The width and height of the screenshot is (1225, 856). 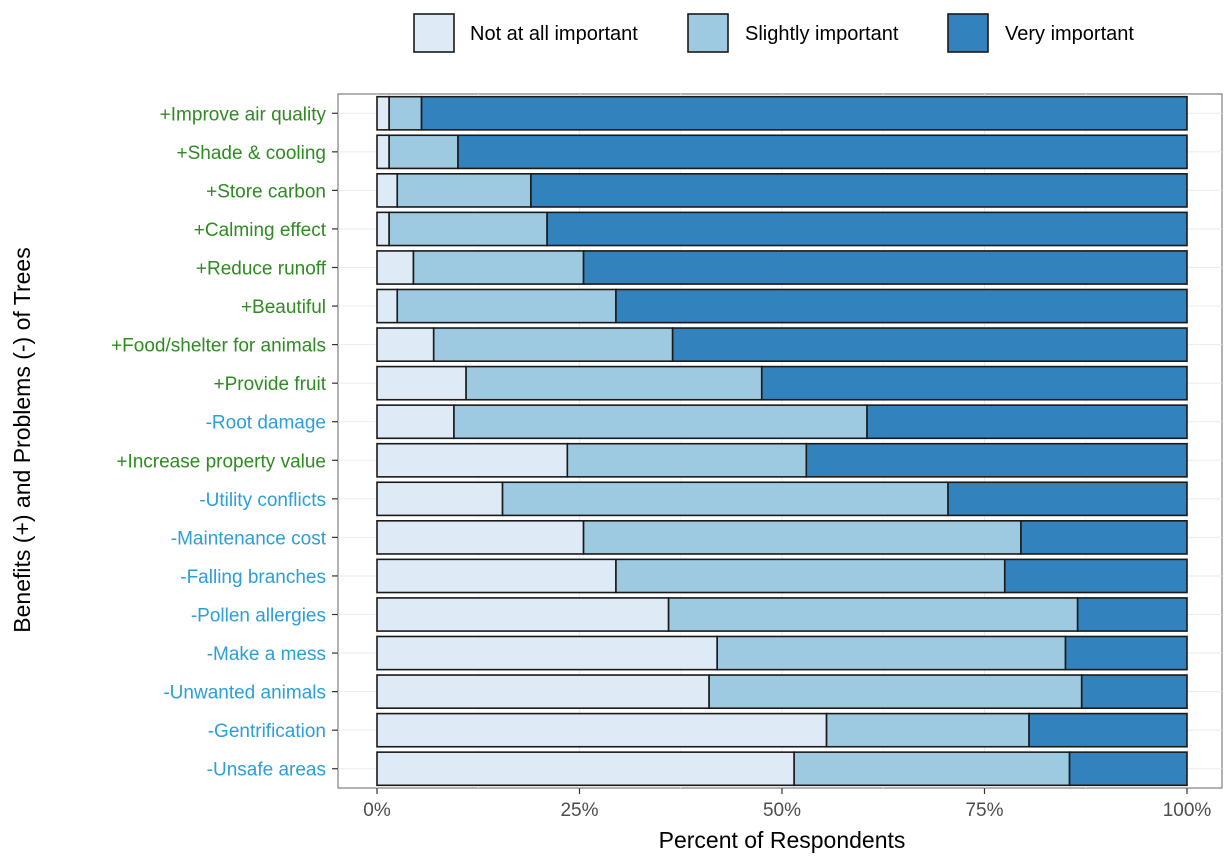 What do you see at coordinates (260, 230) in the screenshot?
I see `y-tick-label: +Calming effect` at bounding box center [260, 230].